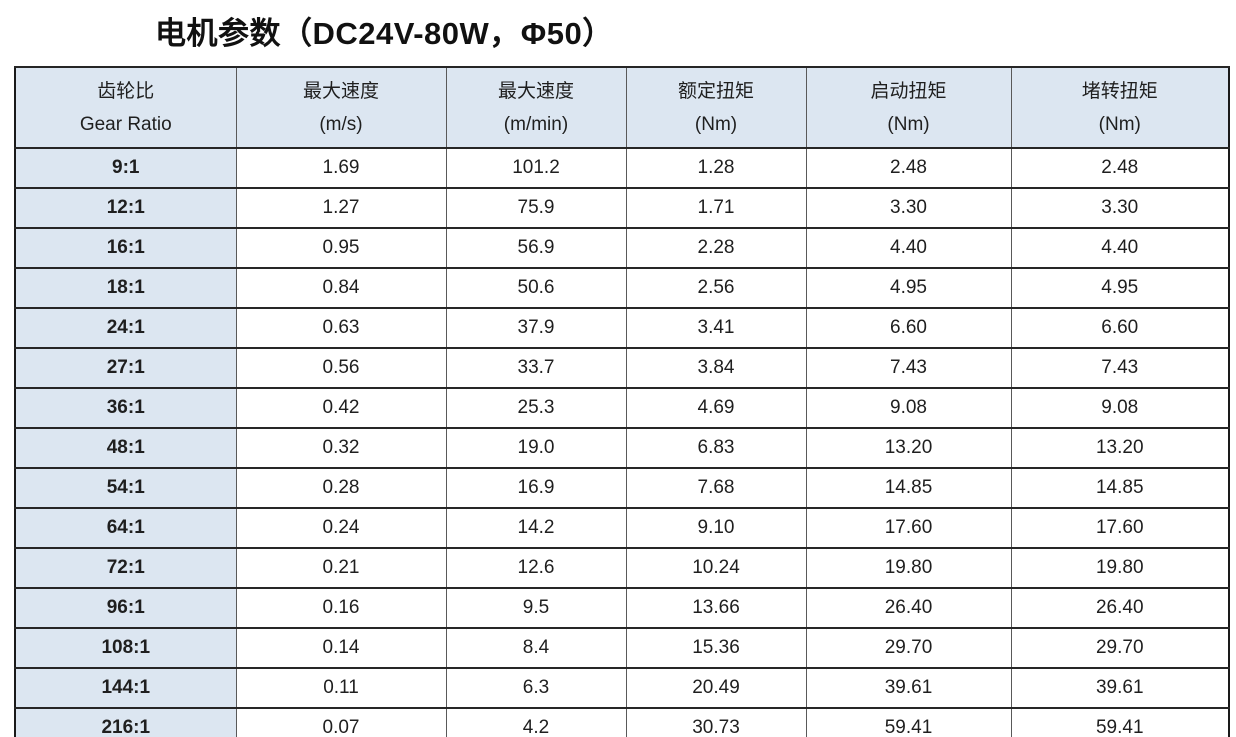  What do you see at coordinates (536, 168) in the screenshot?
I see `value-cell: 101.2` at bounding box center [536, 168].